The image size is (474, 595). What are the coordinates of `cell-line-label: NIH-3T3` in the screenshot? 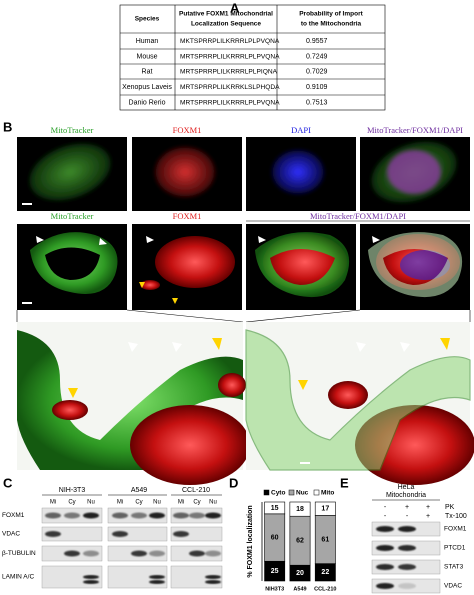 It's located at (72, 490).